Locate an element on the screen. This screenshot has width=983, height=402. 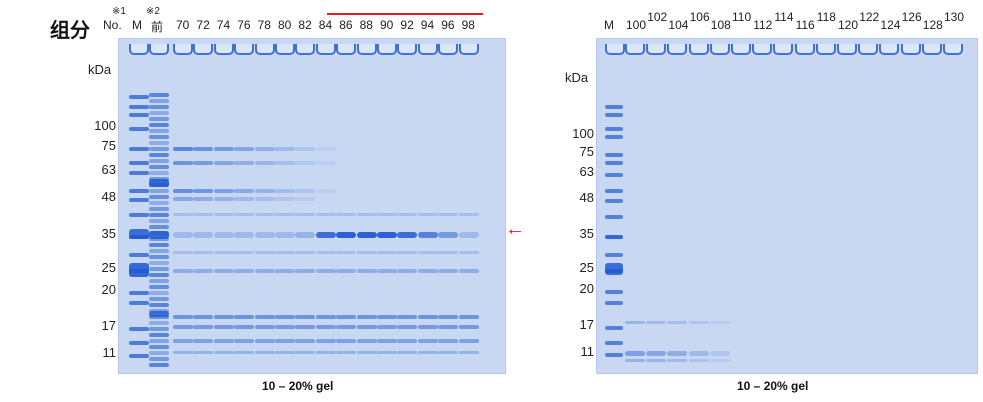
mw-label-35: 35 is located at coordinates (108, 233).